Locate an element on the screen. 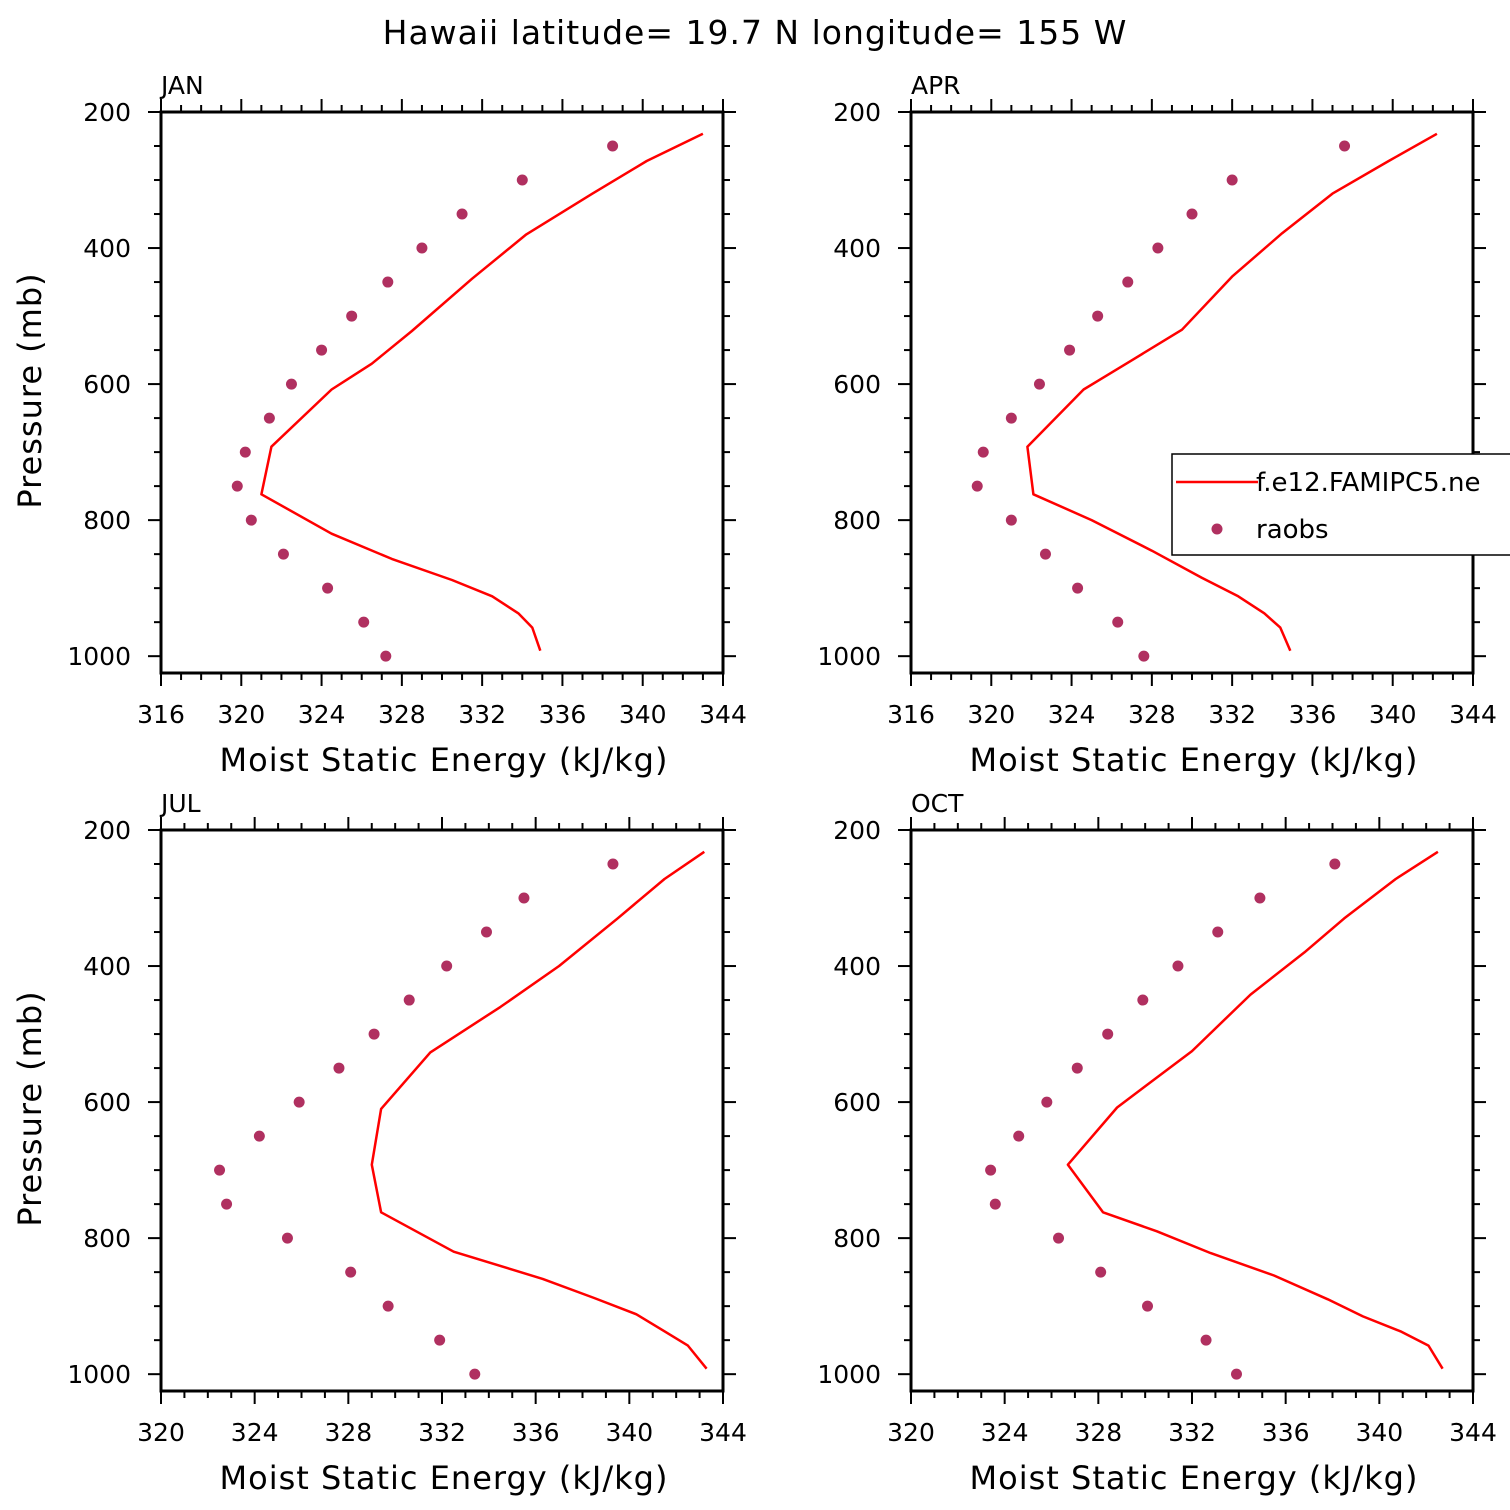 The image size is (1510, 1510). x-tick-label: 316 is located at coordinates (911, 714).